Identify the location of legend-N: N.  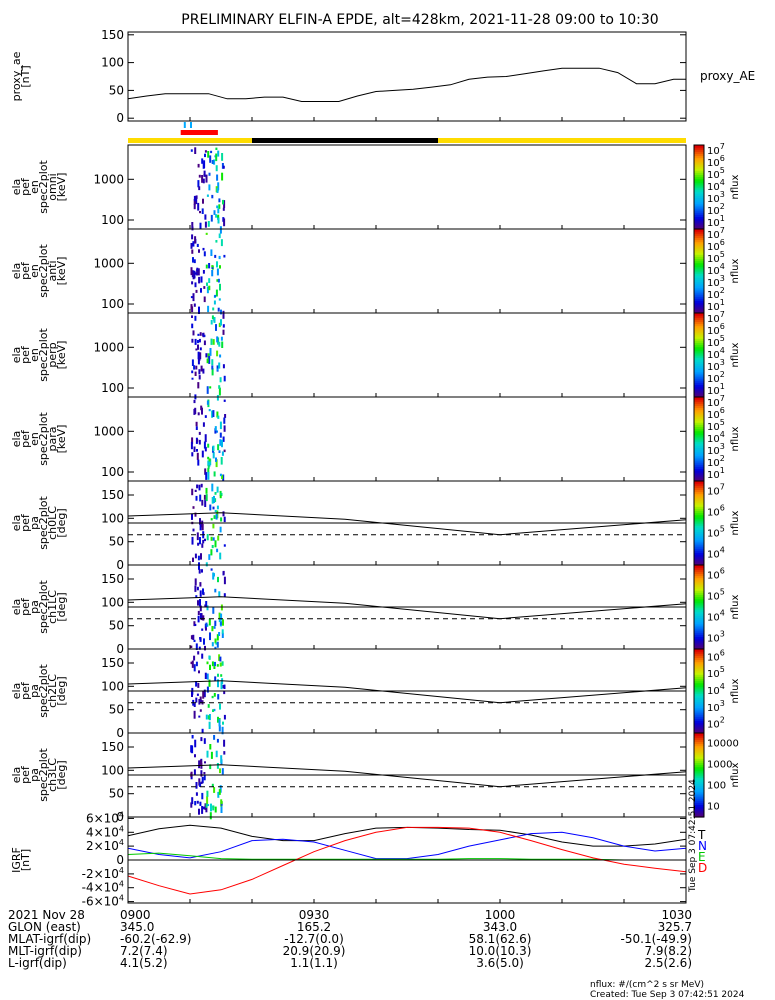
(702, 846).